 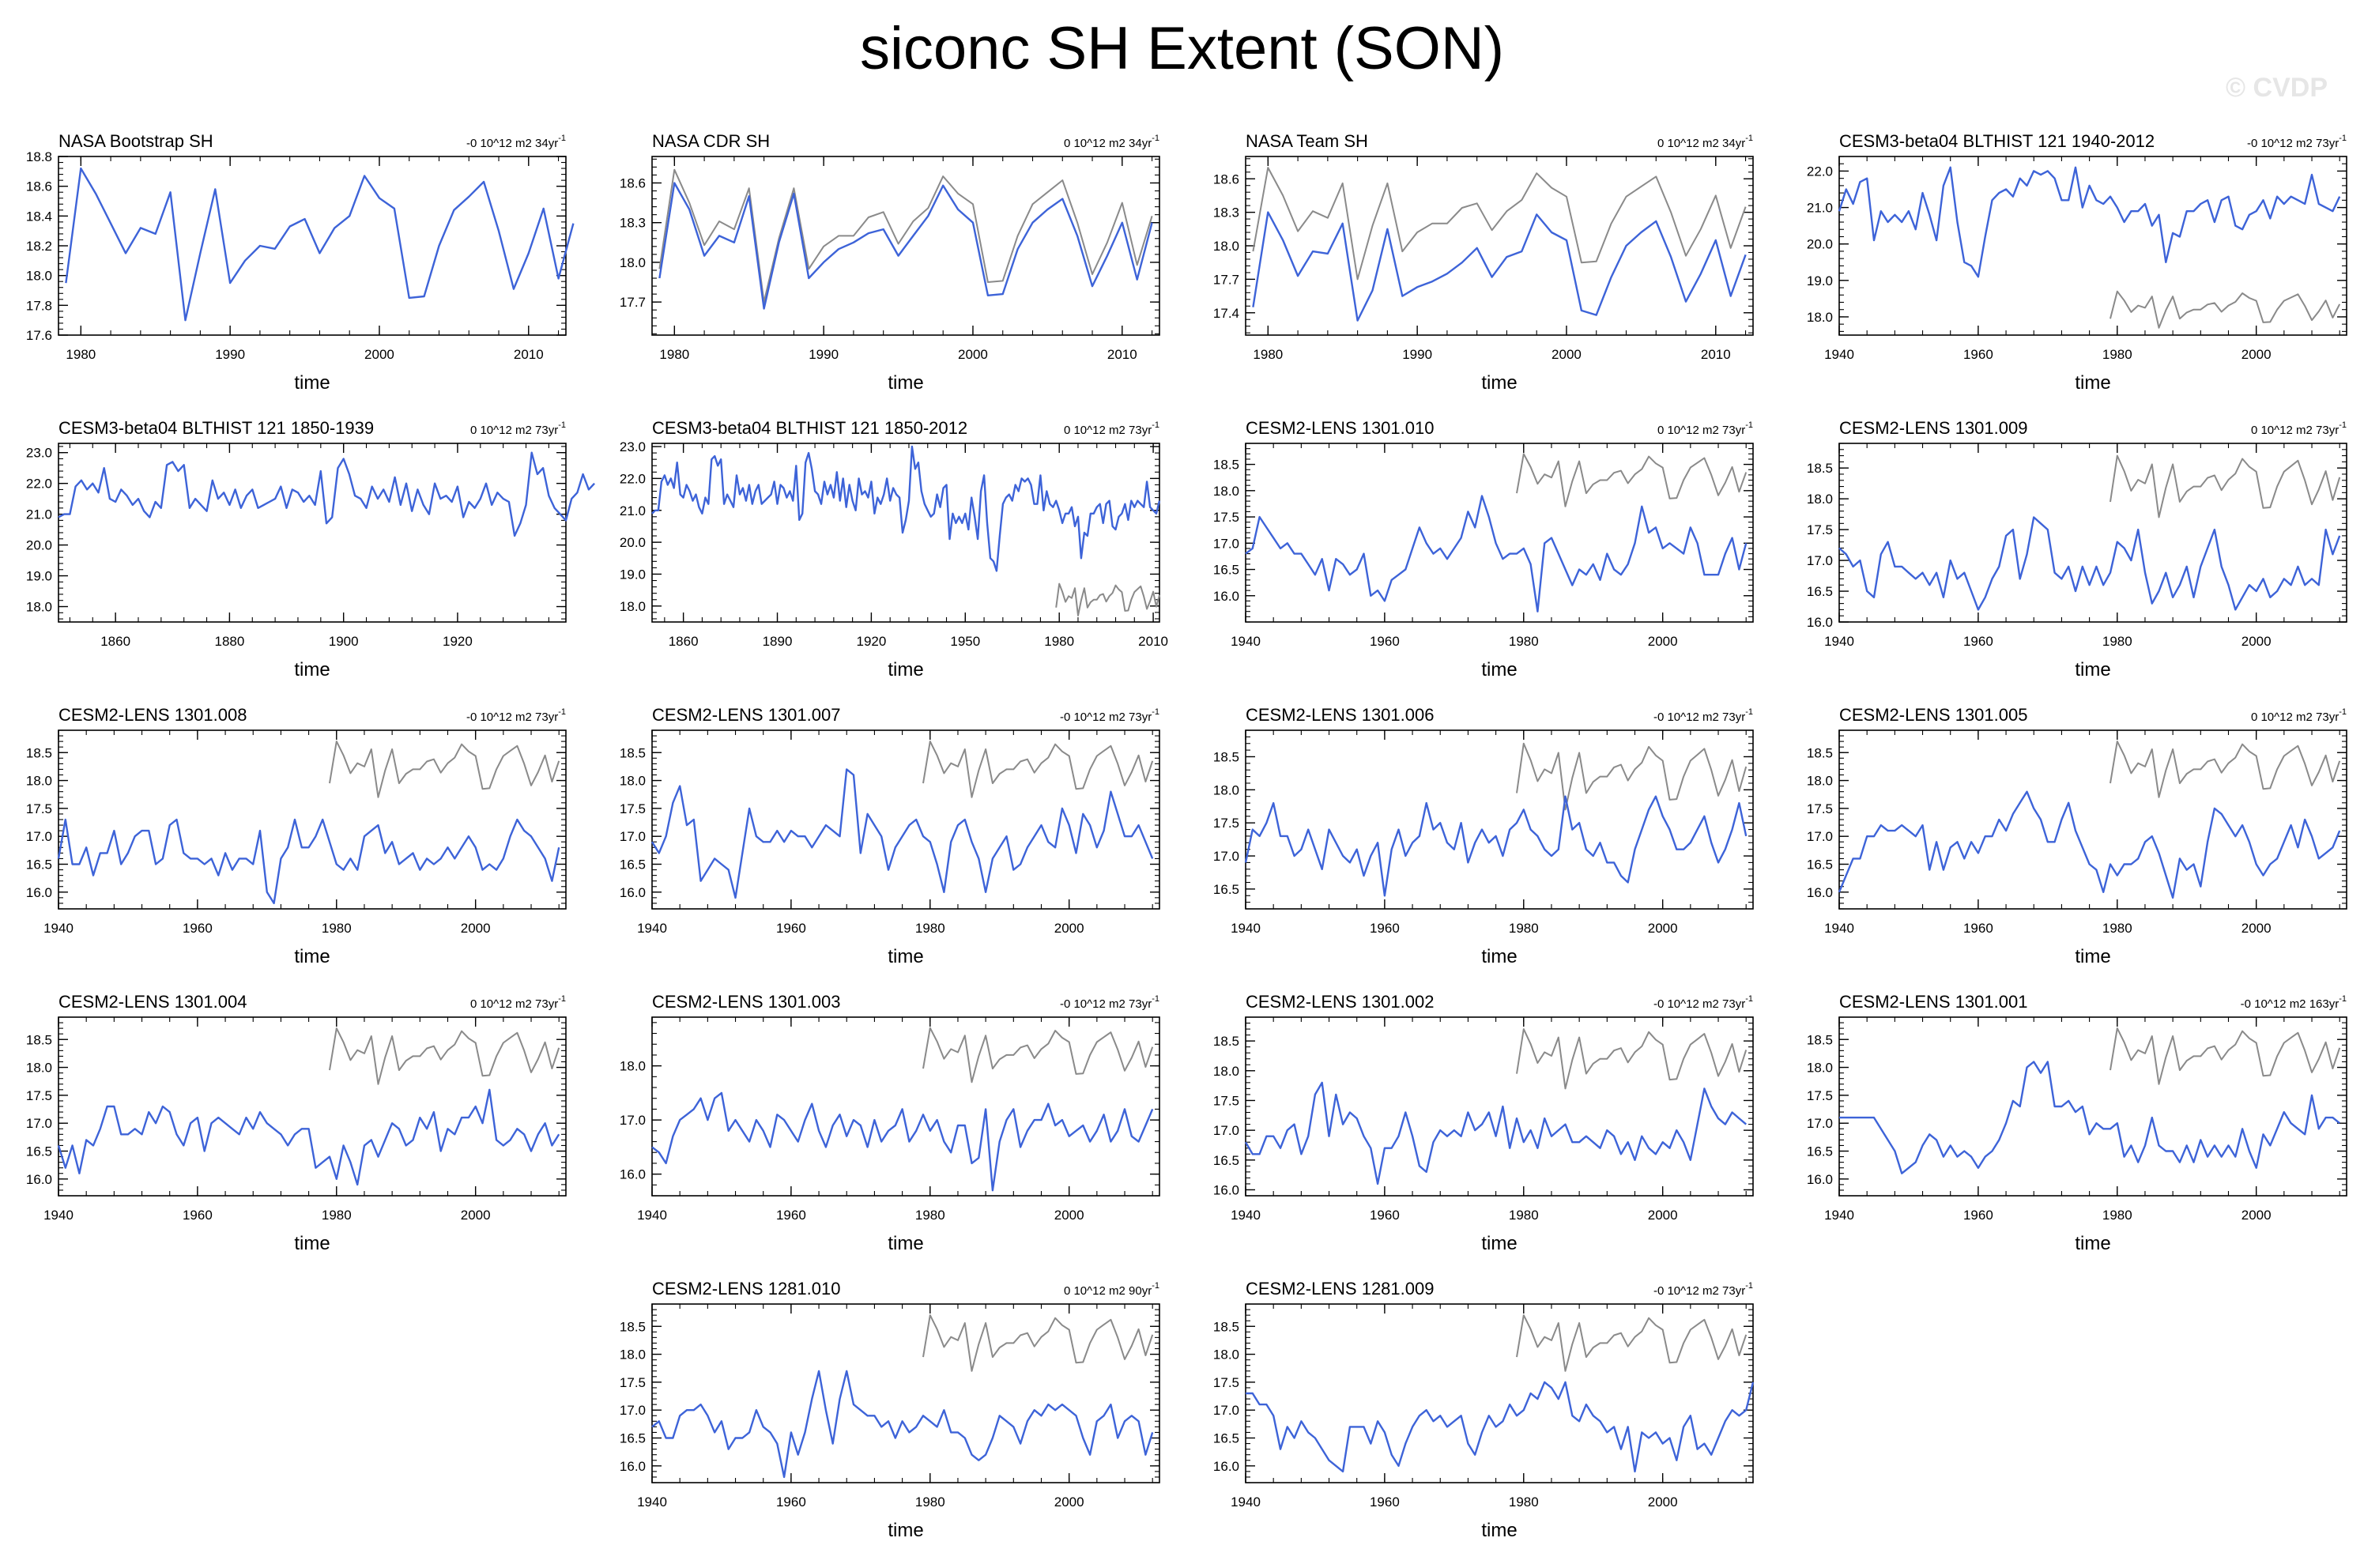 I want to click on x-tick-label: 1950, so click(x=965, y=641).